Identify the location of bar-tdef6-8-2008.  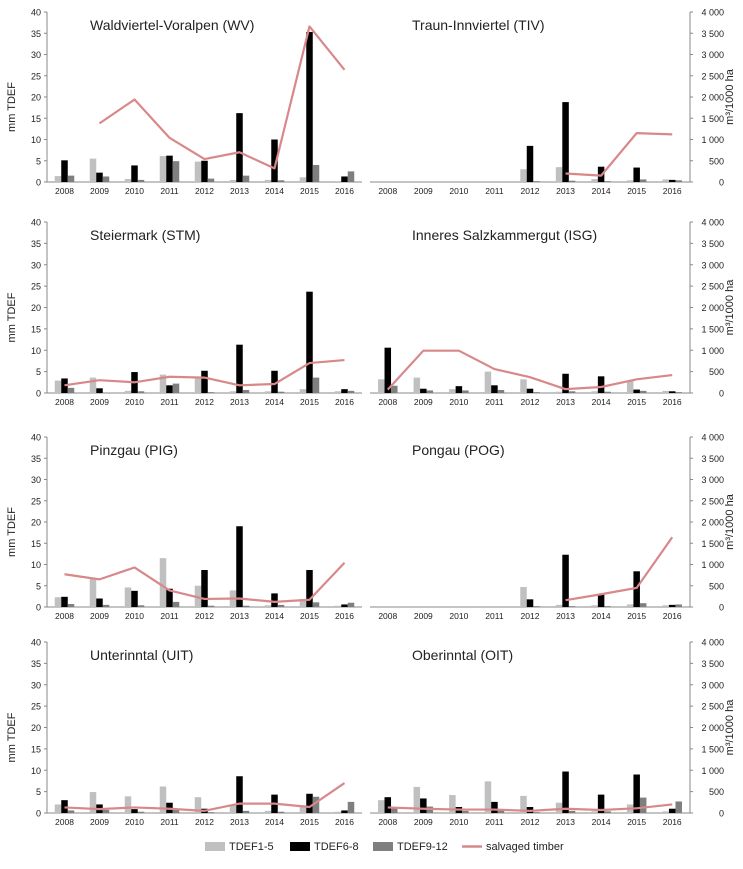
(388, 805).